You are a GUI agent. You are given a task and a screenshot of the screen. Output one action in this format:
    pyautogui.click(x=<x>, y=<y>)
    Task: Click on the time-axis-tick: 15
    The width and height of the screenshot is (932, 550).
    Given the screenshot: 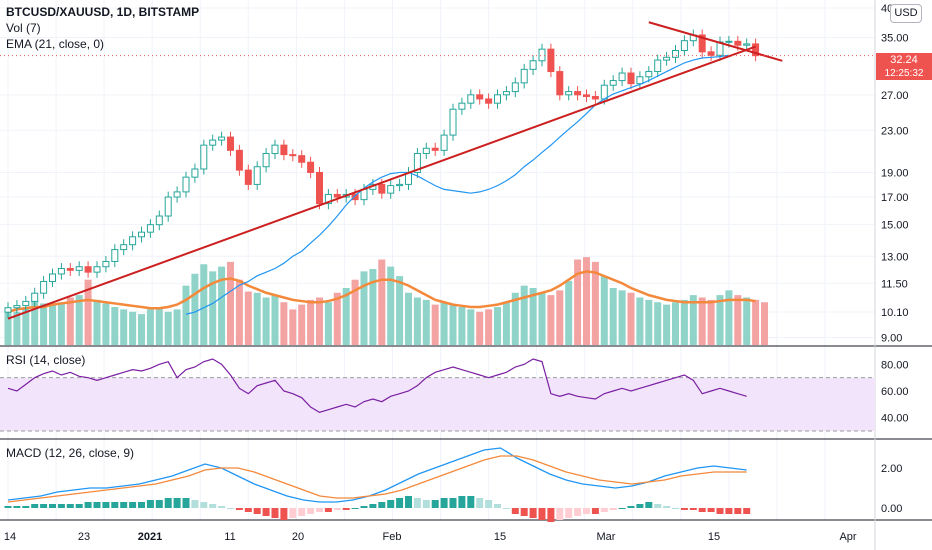 What is the action you would take?
    pyautogui.click(x=714, y=537)
    